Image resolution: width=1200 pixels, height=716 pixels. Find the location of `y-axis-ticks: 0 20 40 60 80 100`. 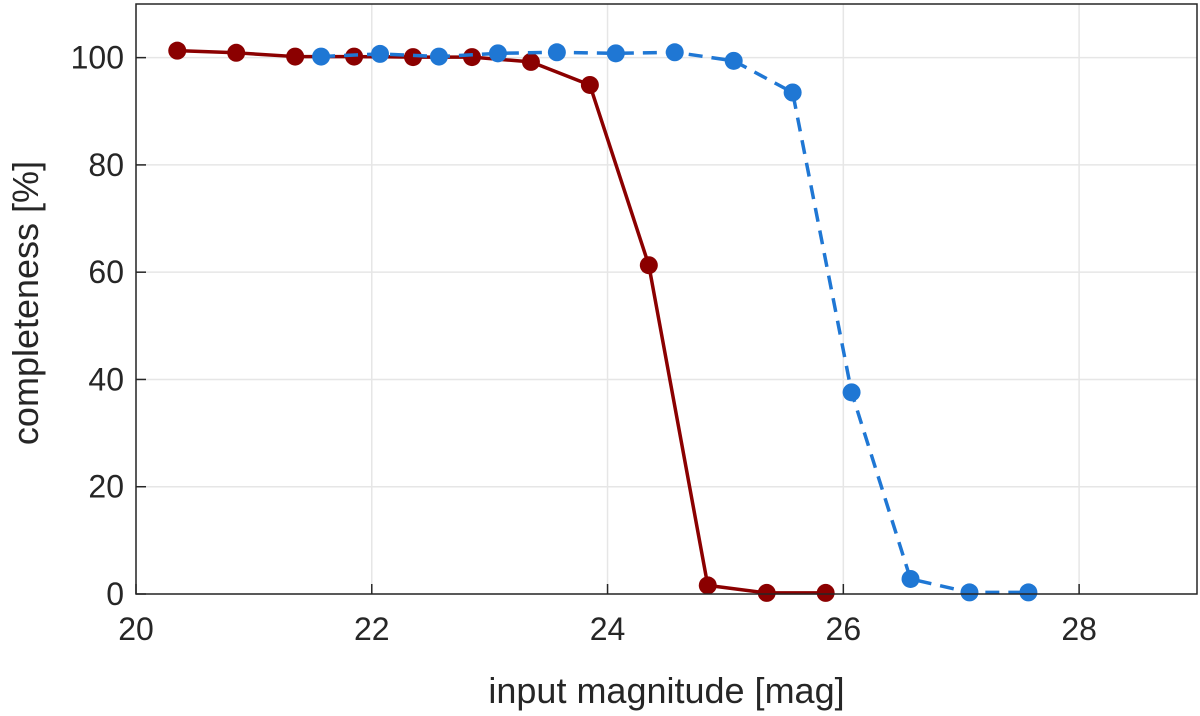

y-axis-ticks: 0 20 40 60 80 100 is located at coordinates (108, 326).